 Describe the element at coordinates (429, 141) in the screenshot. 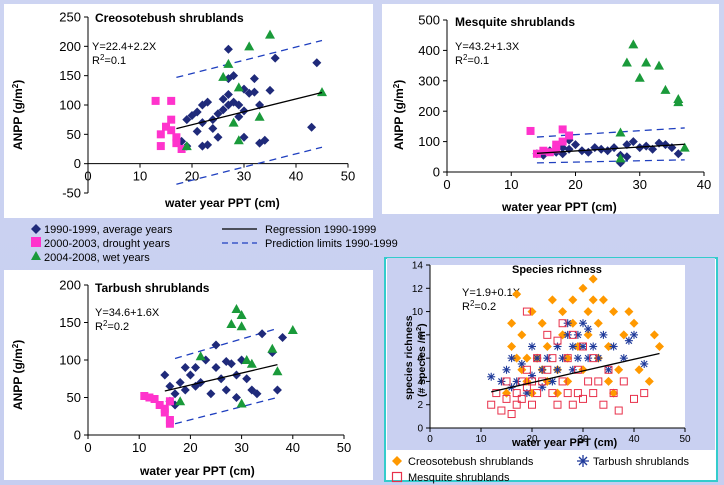

I see `y-tick-label: 100` at that location.